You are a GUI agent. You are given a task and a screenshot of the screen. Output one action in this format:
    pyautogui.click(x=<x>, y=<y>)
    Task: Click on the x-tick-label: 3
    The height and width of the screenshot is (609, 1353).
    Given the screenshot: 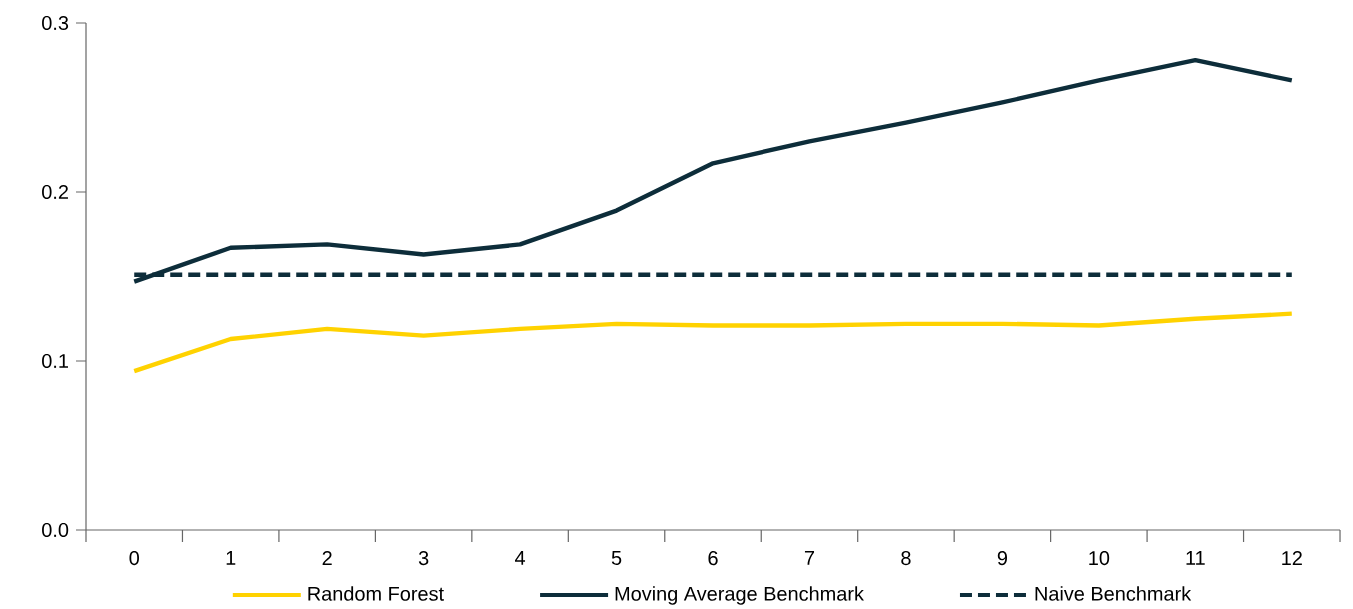 What is the action you would take?
    pyautogui.click(x=423, y=558)
    